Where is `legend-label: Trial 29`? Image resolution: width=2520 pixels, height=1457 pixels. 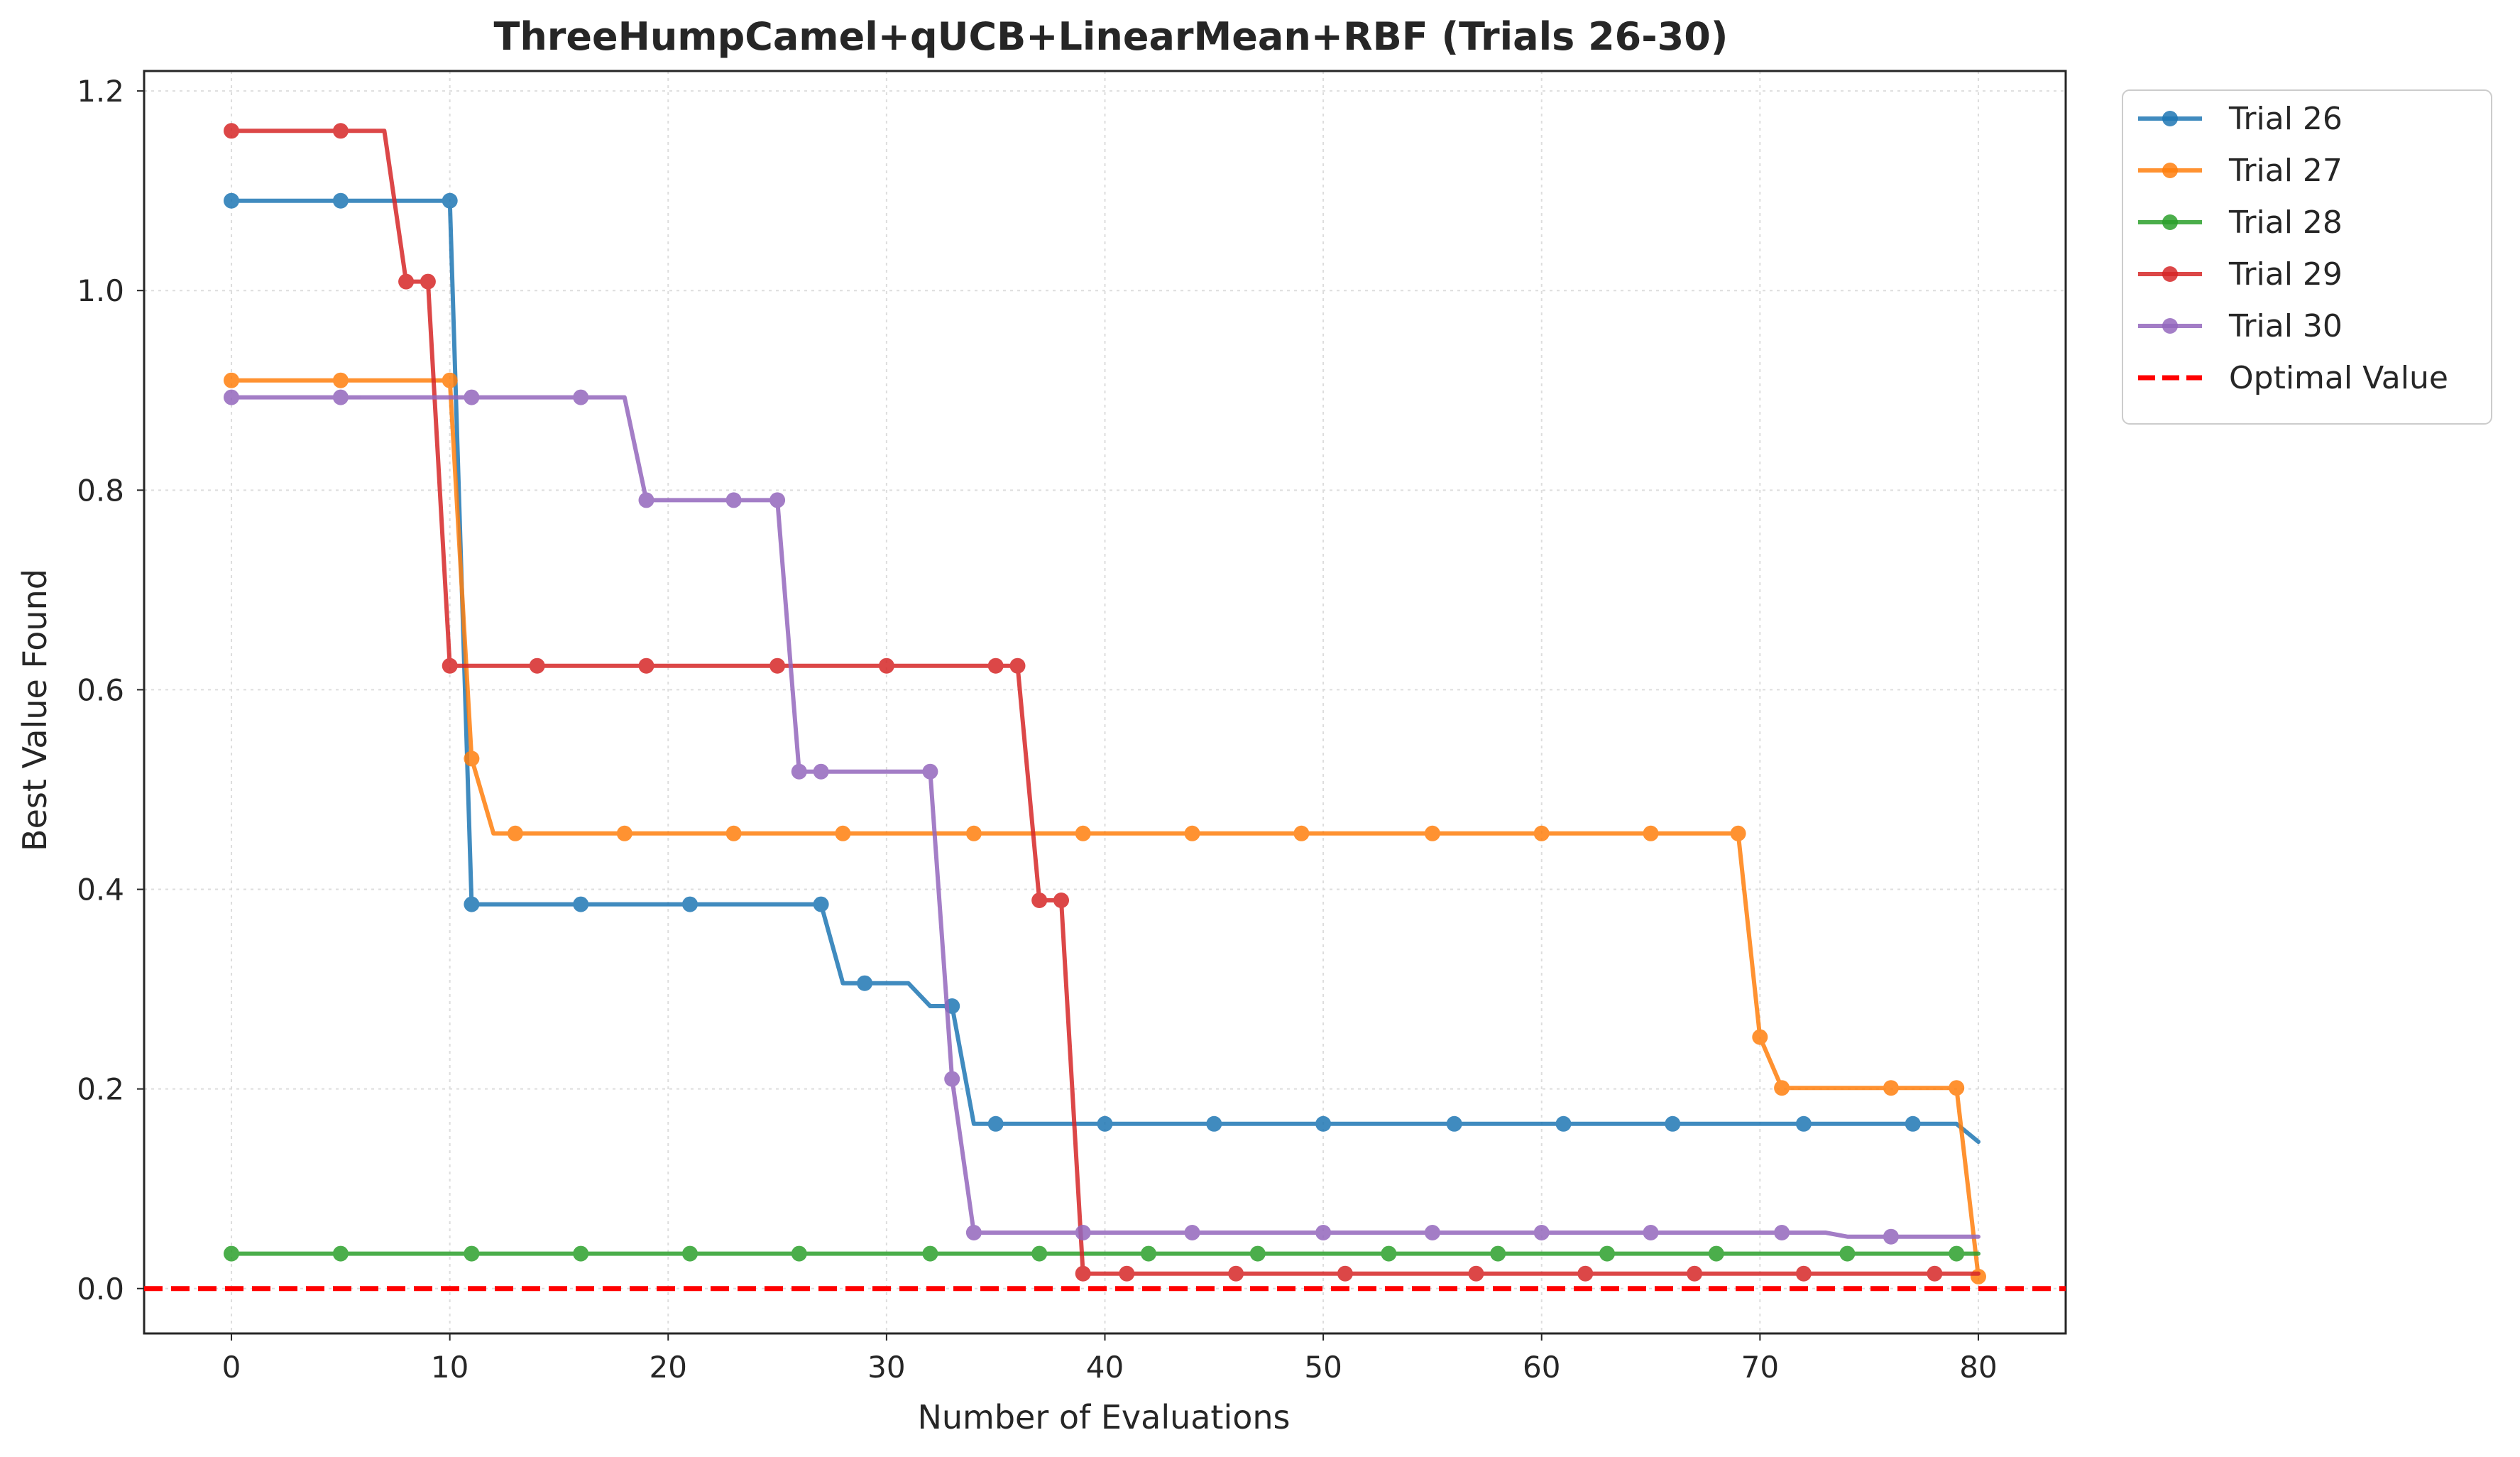 legend-label: Trial 29 is located at coordinates (2285, 274).